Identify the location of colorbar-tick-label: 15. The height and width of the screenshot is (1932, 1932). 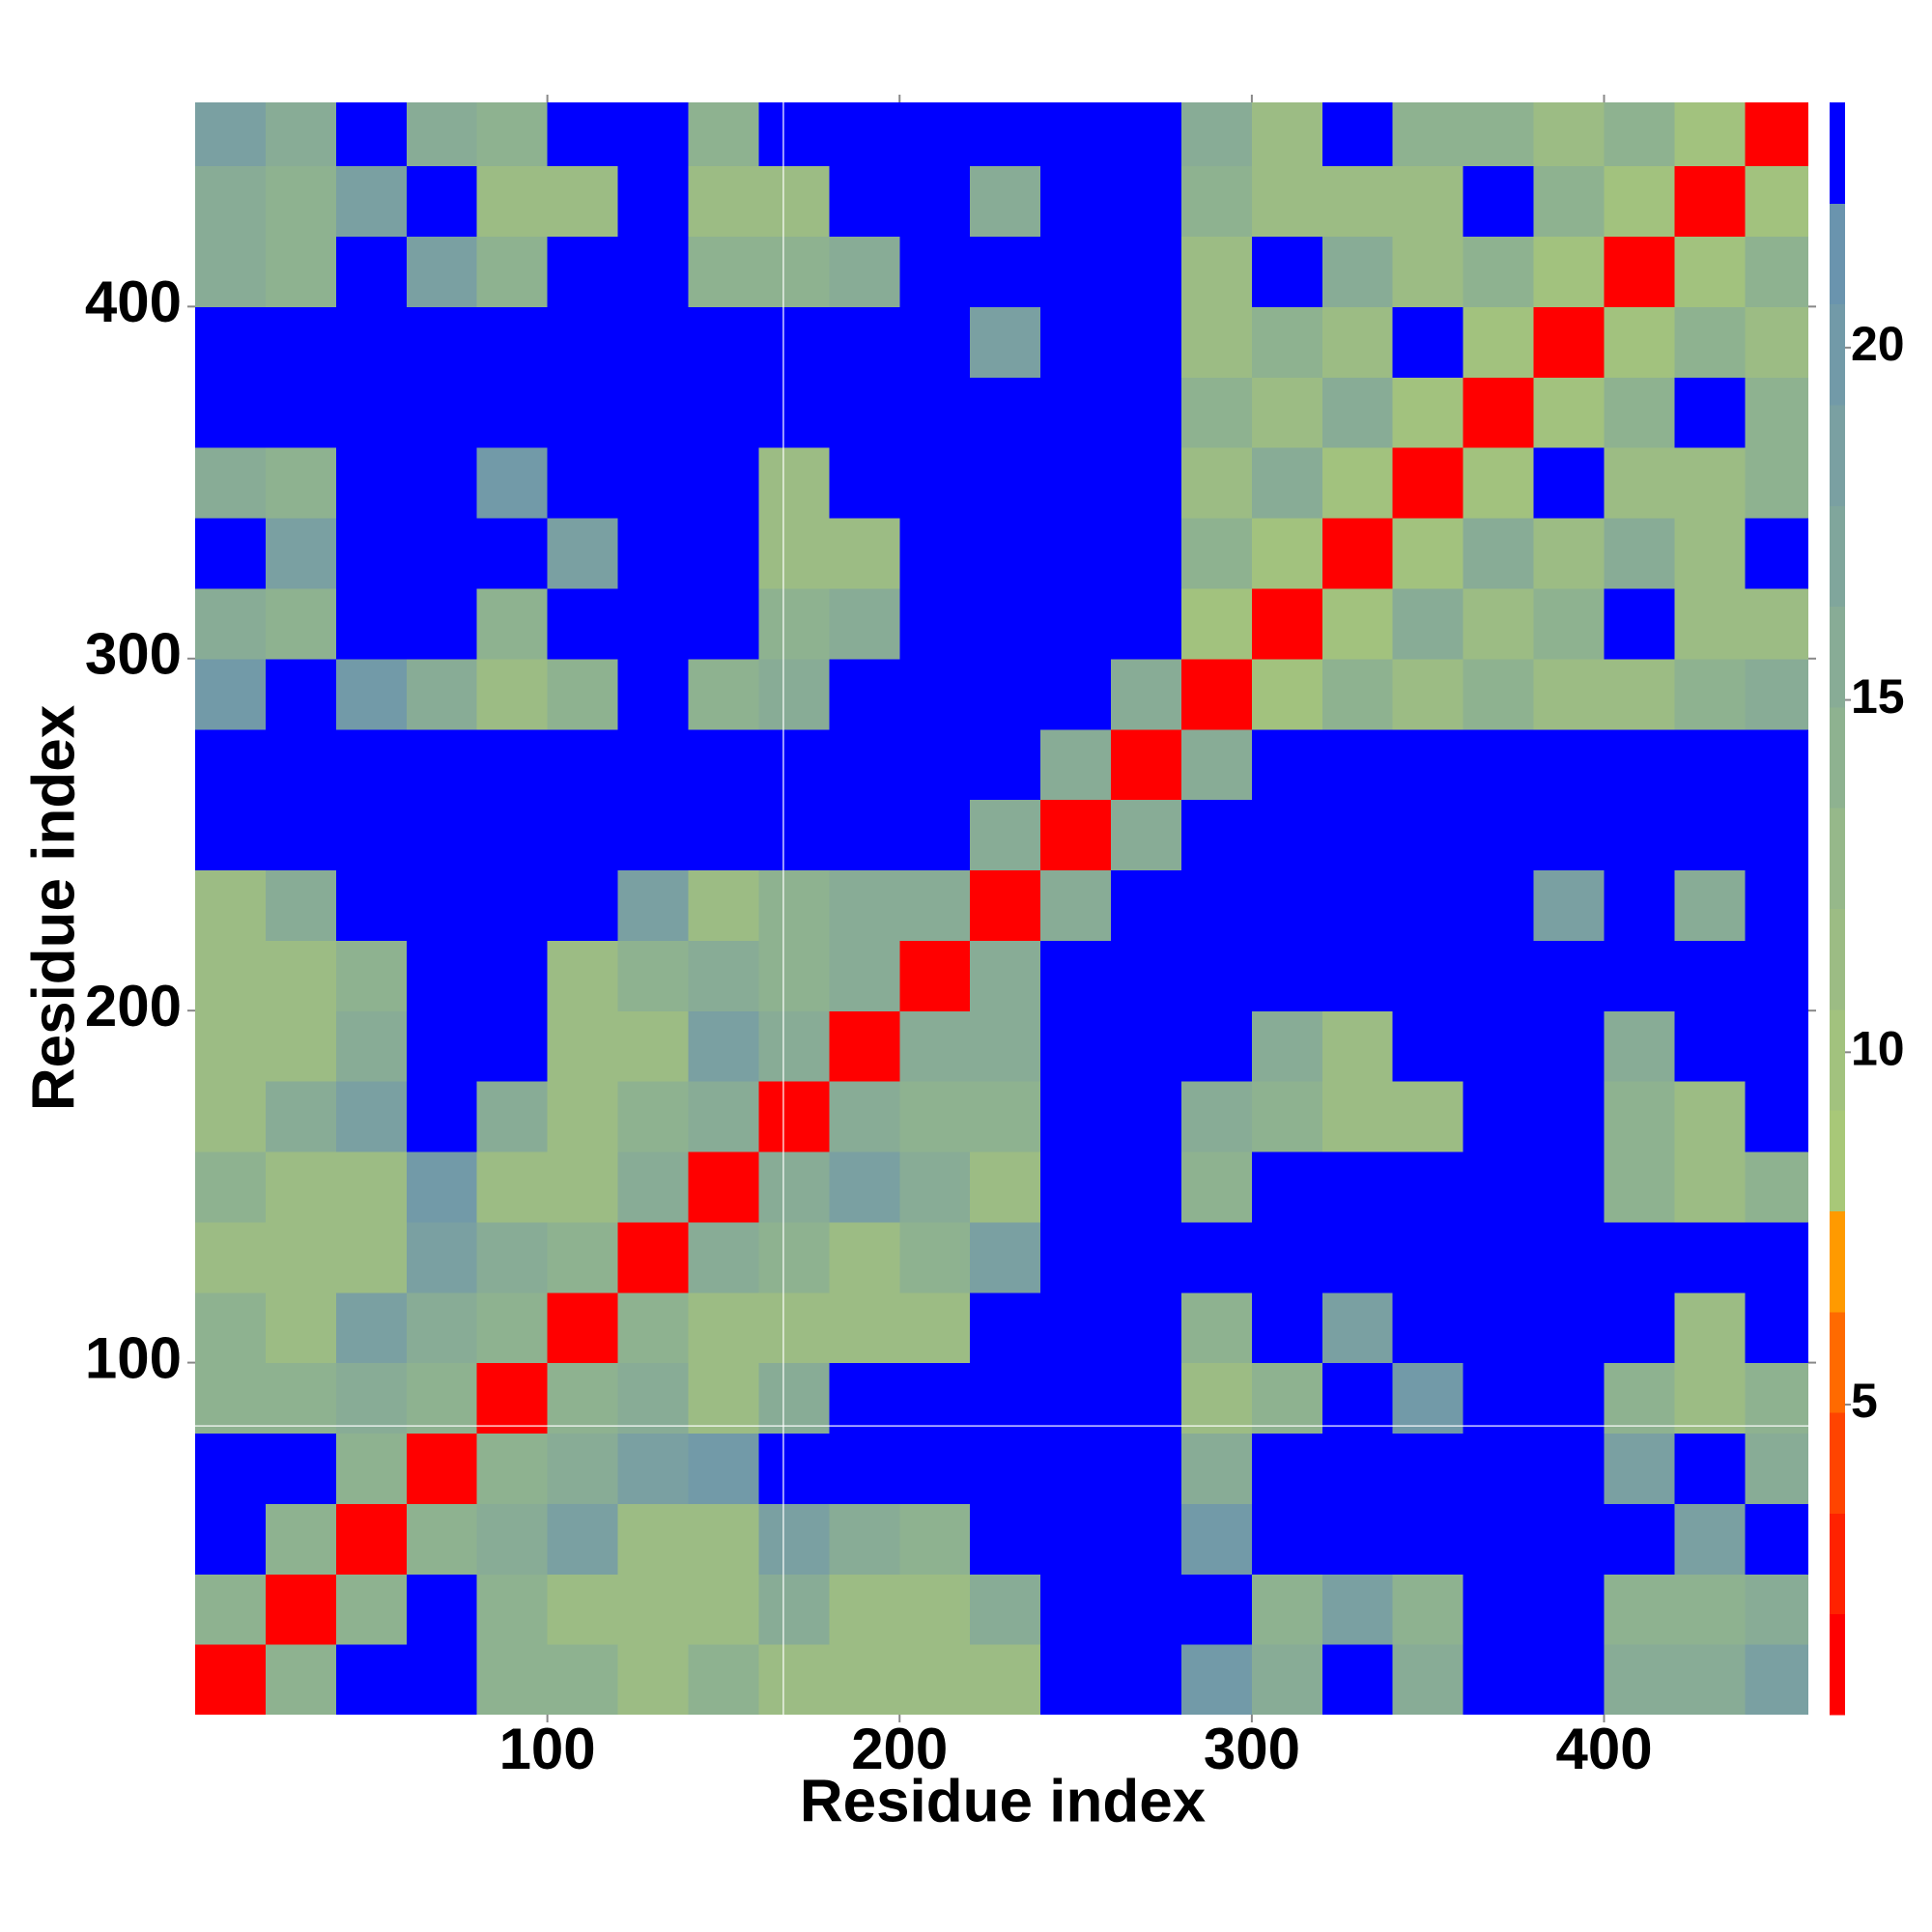
(1878, 696).